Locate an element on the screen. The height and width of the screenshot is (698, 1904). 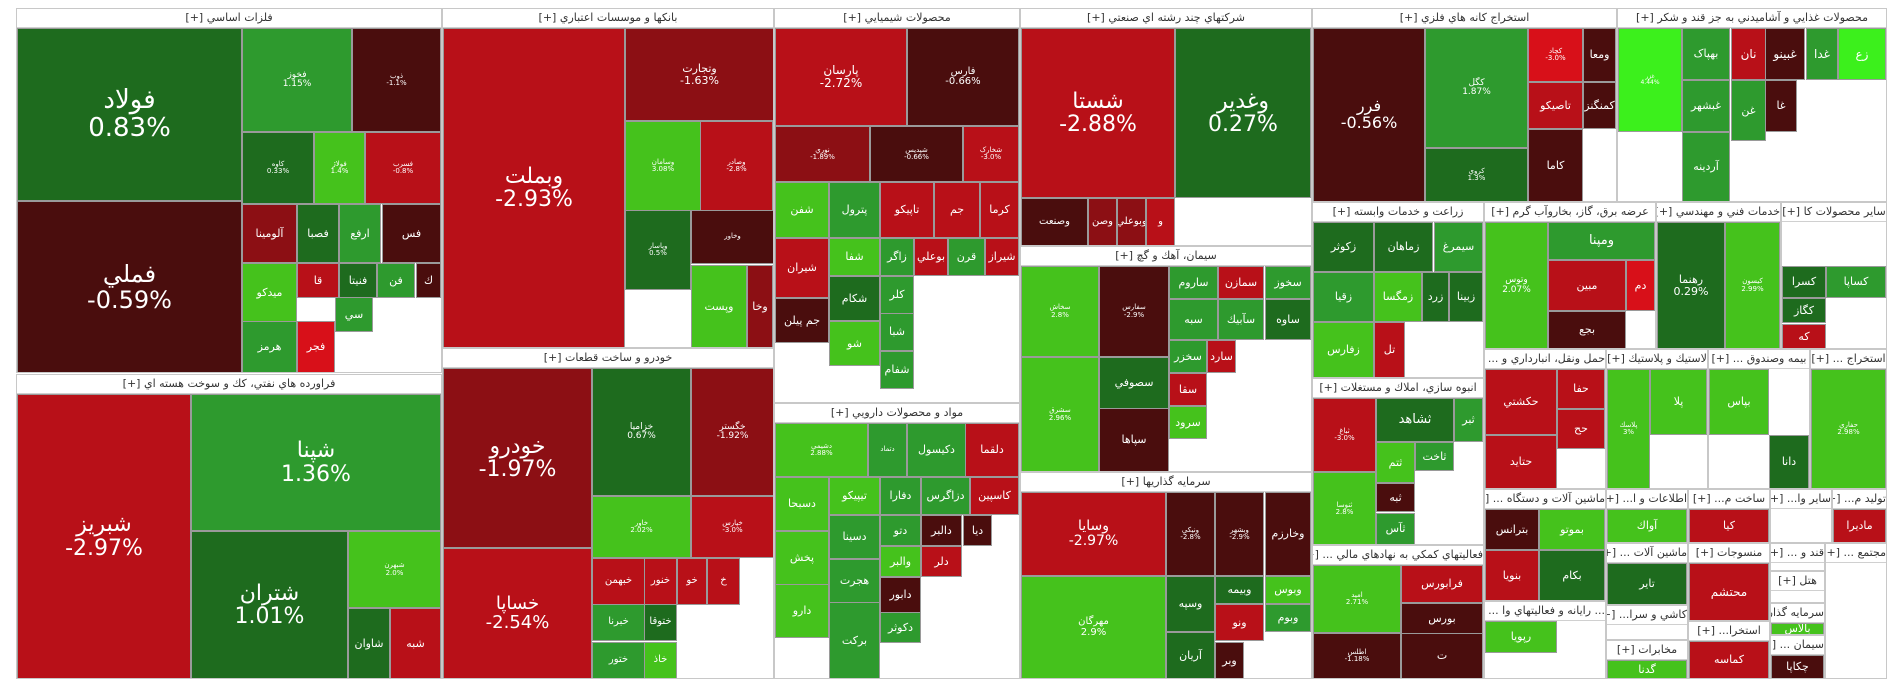
stock-tile: غبشهر is located at coordinates (1706, 106).